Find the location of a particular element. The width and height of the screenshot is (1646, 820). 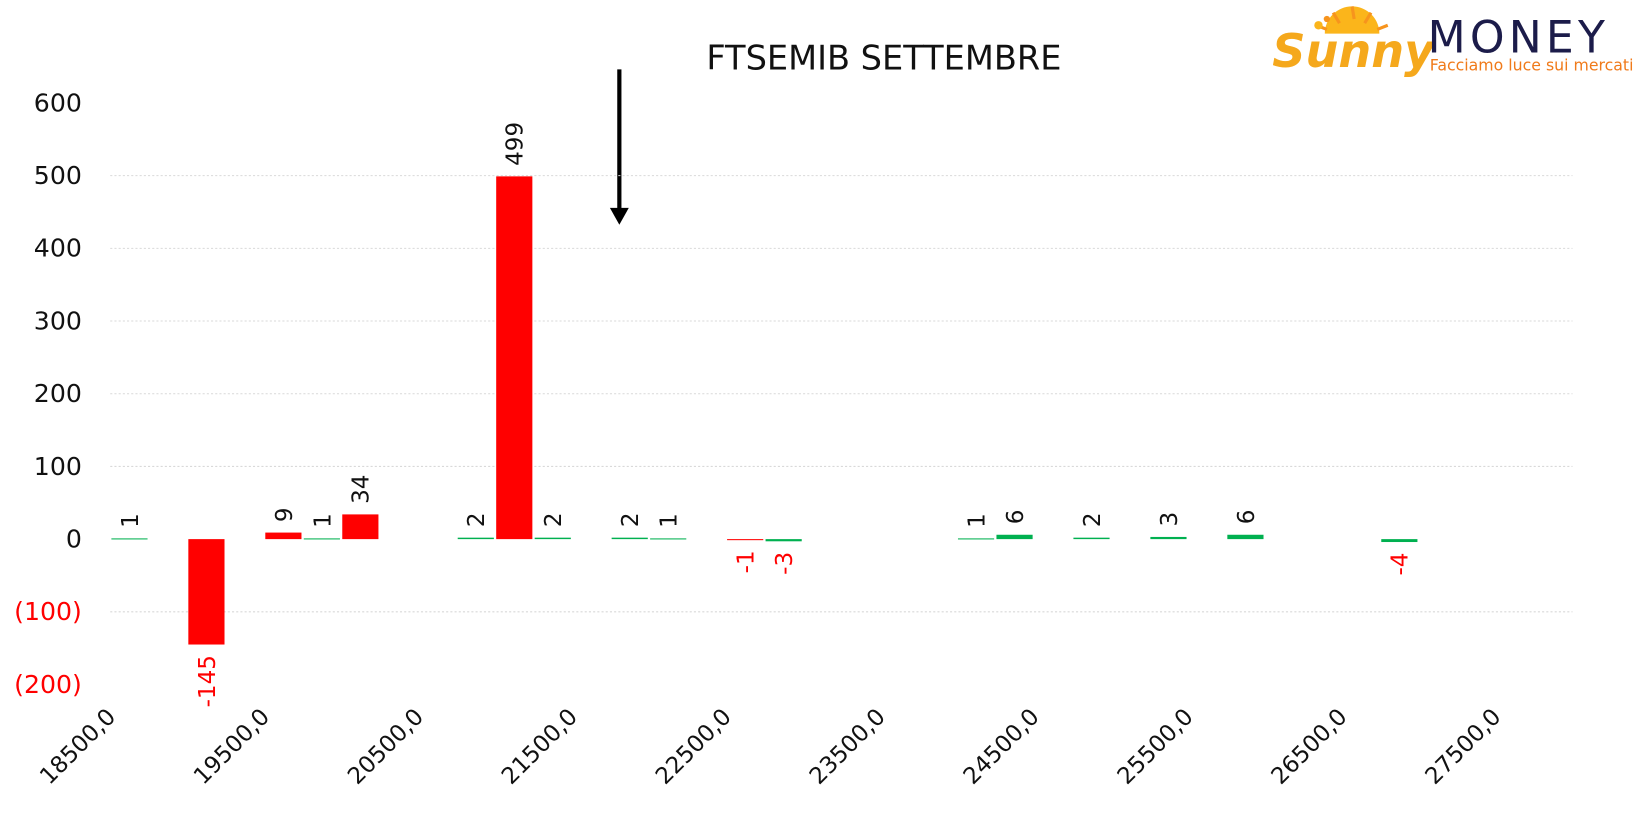

y-tick-label: 100 is located at coordinates (58, 466).